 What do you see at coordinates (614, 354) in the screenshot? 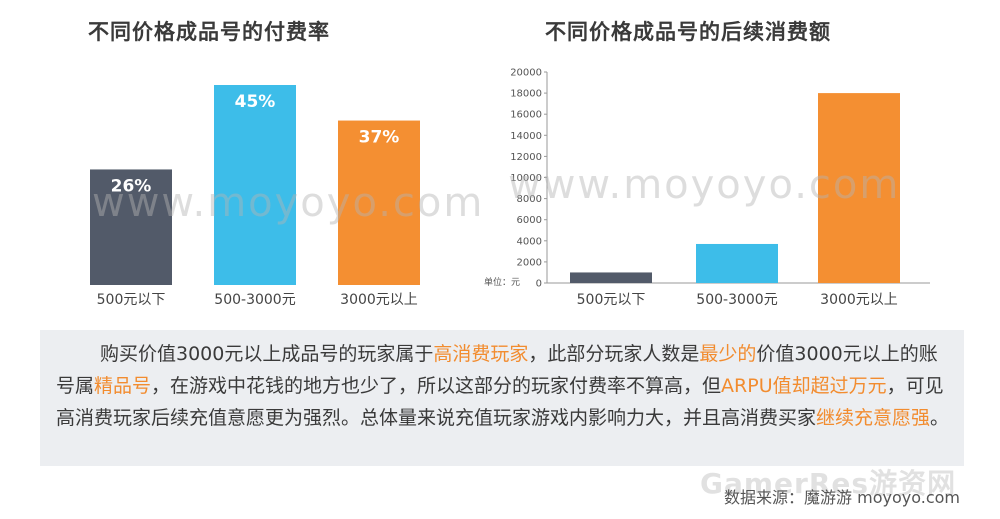
I see `summary-segment: ，此部分玩家人数是` at bounding box center [614, 354].